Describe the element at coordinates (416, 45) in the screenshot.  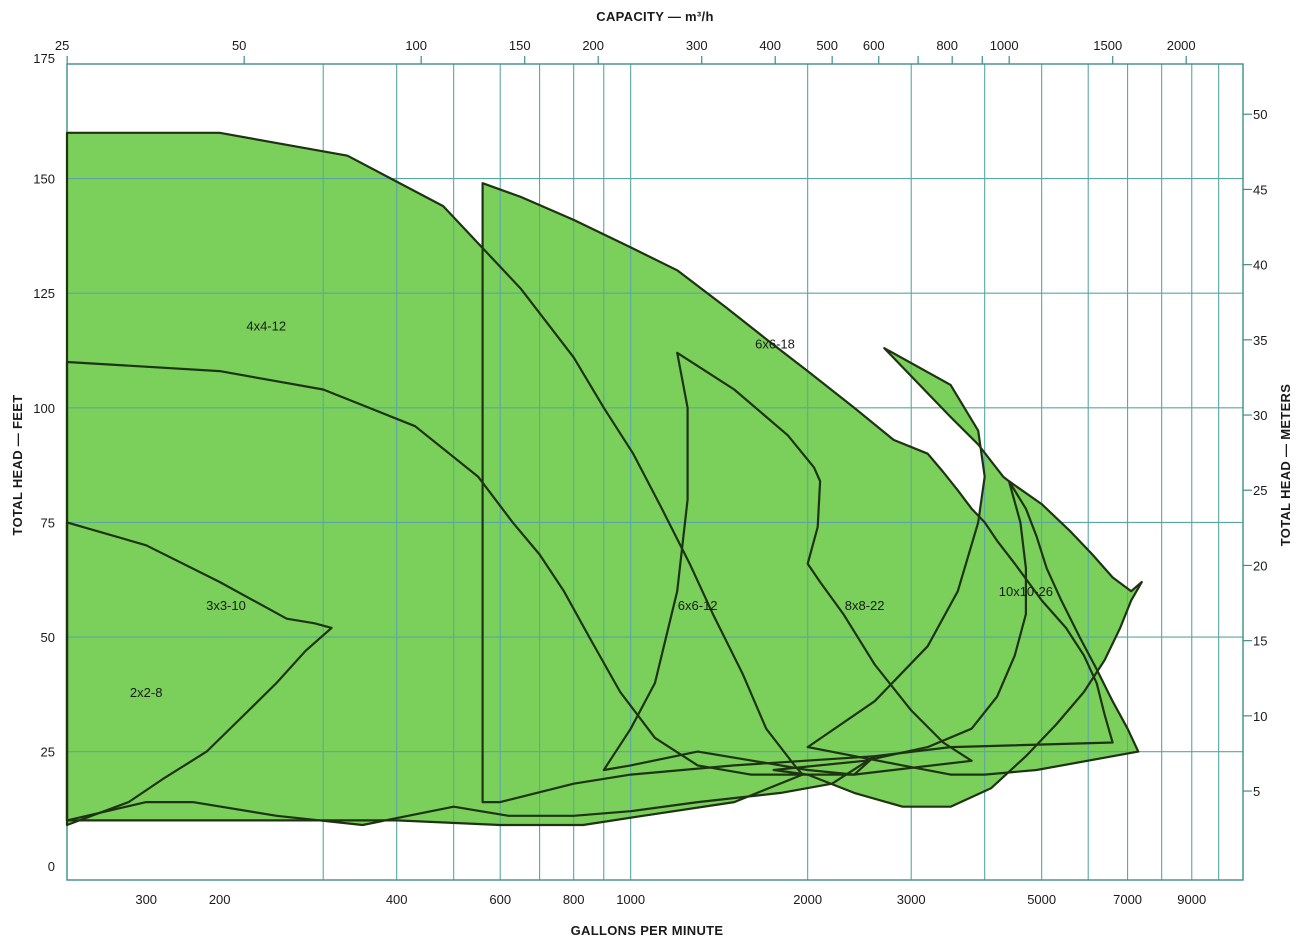
I see `top-tick-label: 100` at that location.